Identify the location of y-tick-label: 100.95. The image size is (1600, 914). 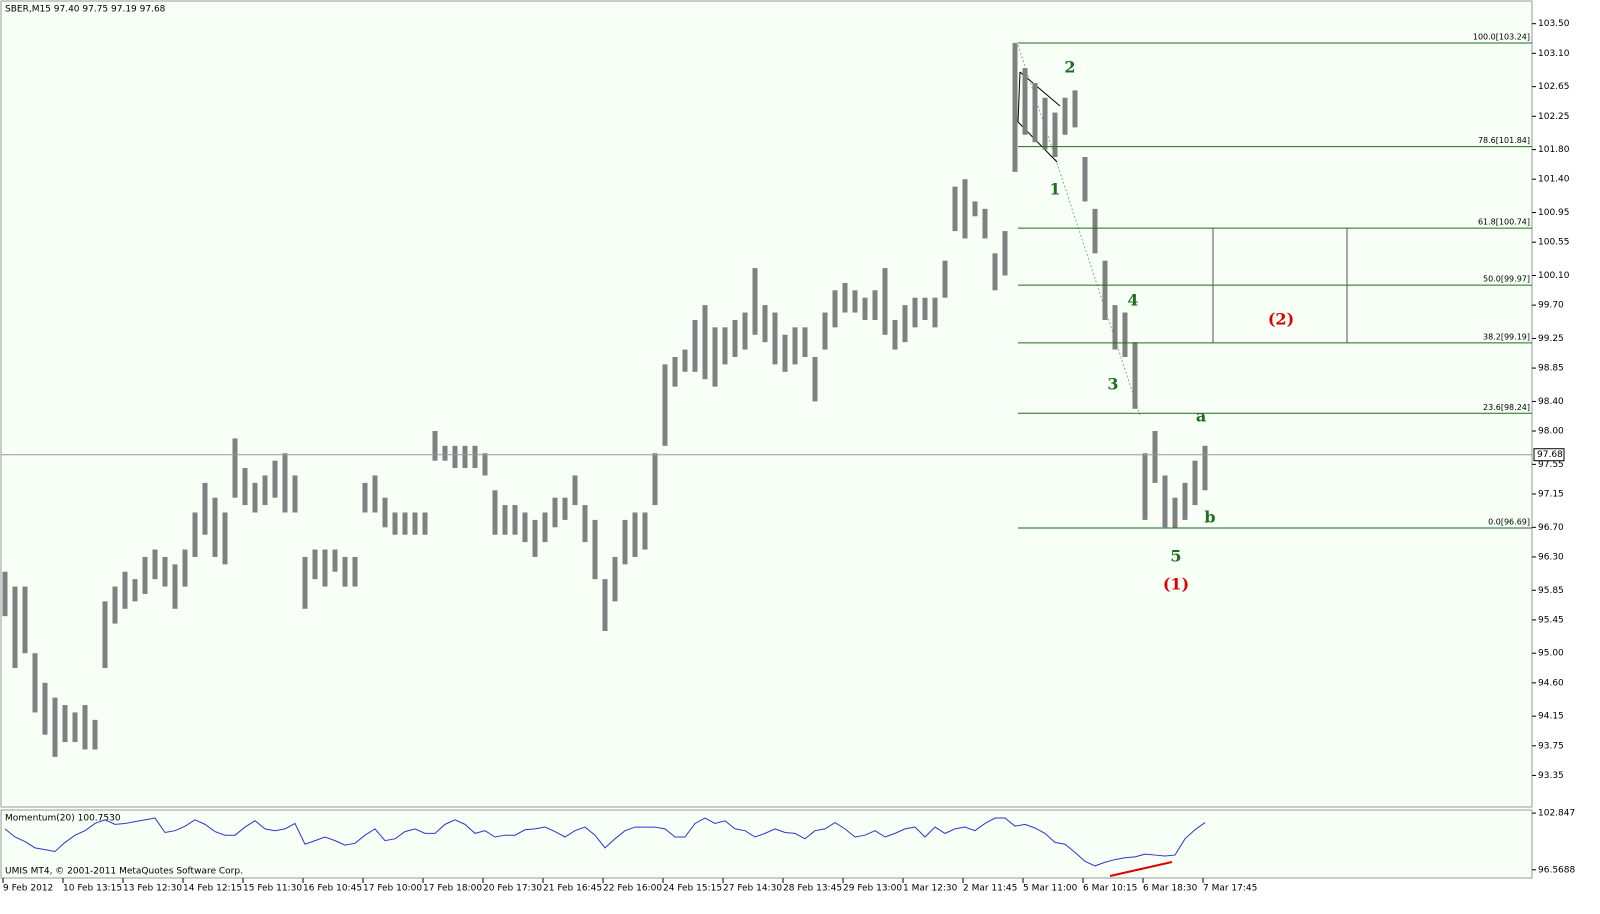
(1554, 213).